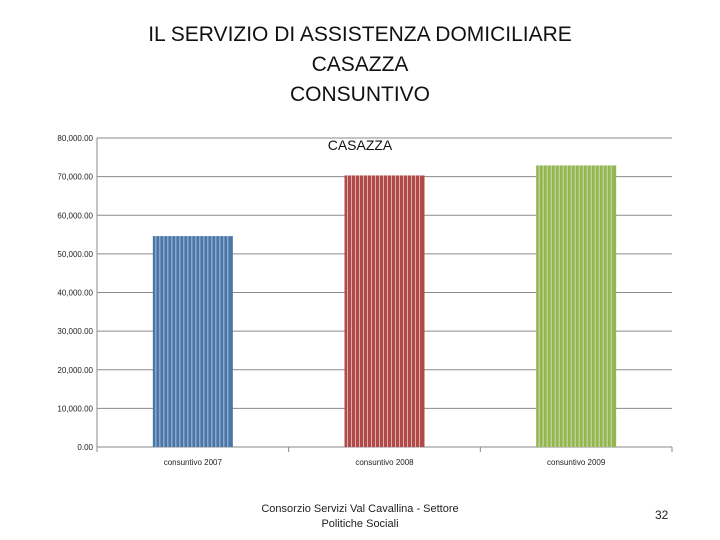  I want to click on y-tick-label: 0.00, so click(85, 447).